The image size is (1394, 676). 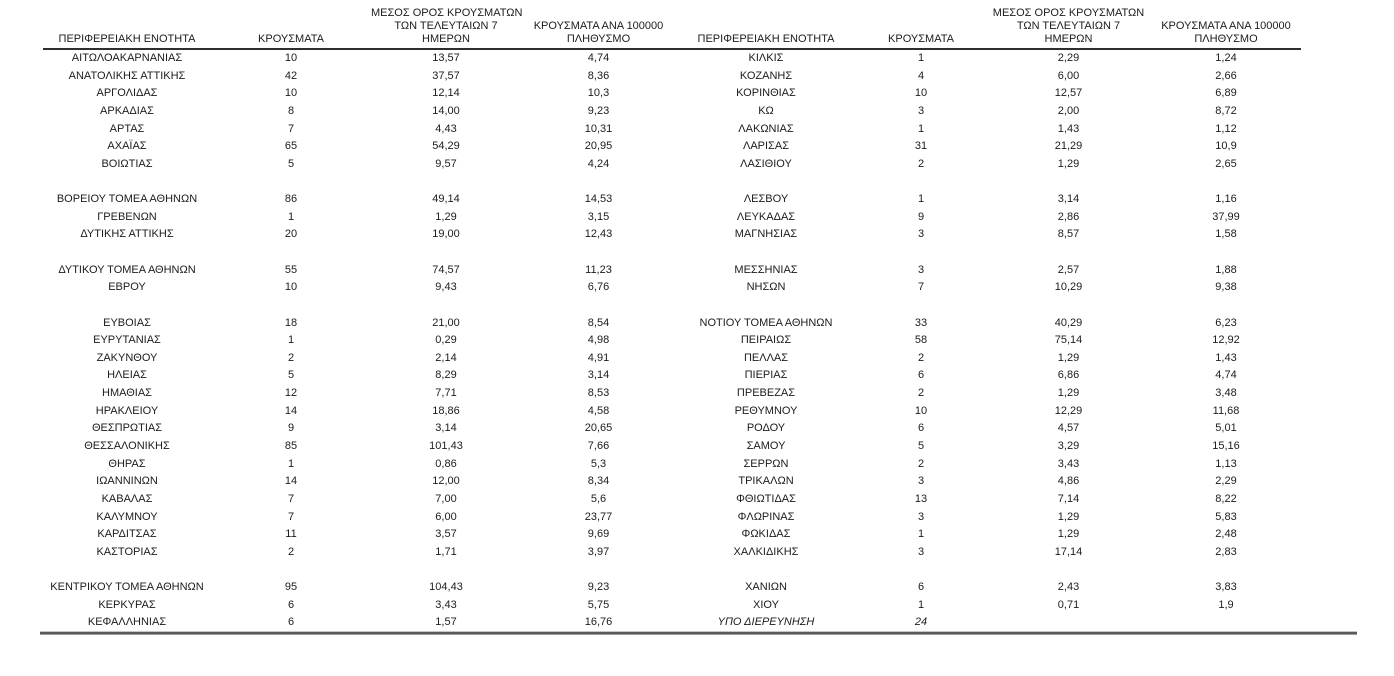 What do you see at coordinates (1068, 498) in the screenshot?
I see `avg7-cell: 7,14` at bounding box center [1068, 498].